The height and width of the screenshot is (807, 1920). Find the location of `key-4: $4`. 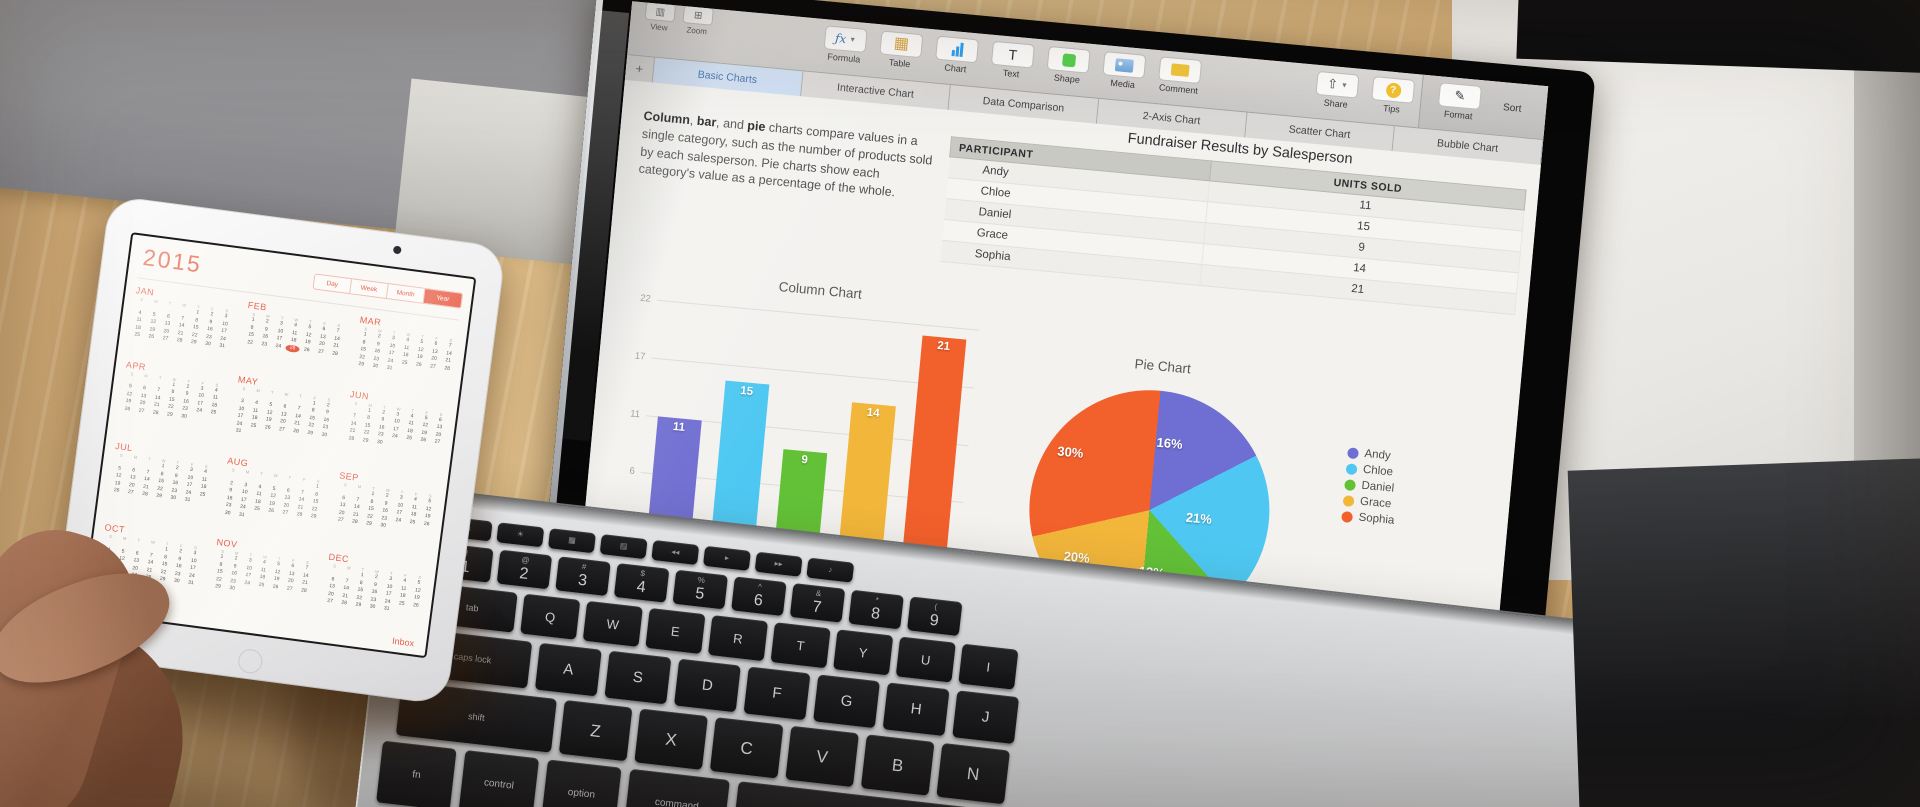

key-4: $4 is located at coordinates (641, 583).